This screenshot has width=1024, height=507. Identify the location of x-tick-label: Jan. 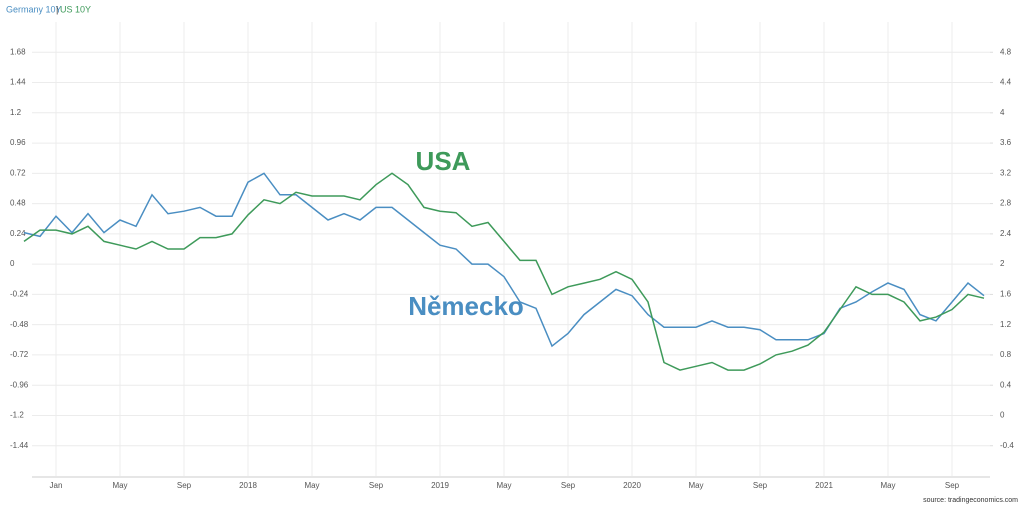
(56, 485).